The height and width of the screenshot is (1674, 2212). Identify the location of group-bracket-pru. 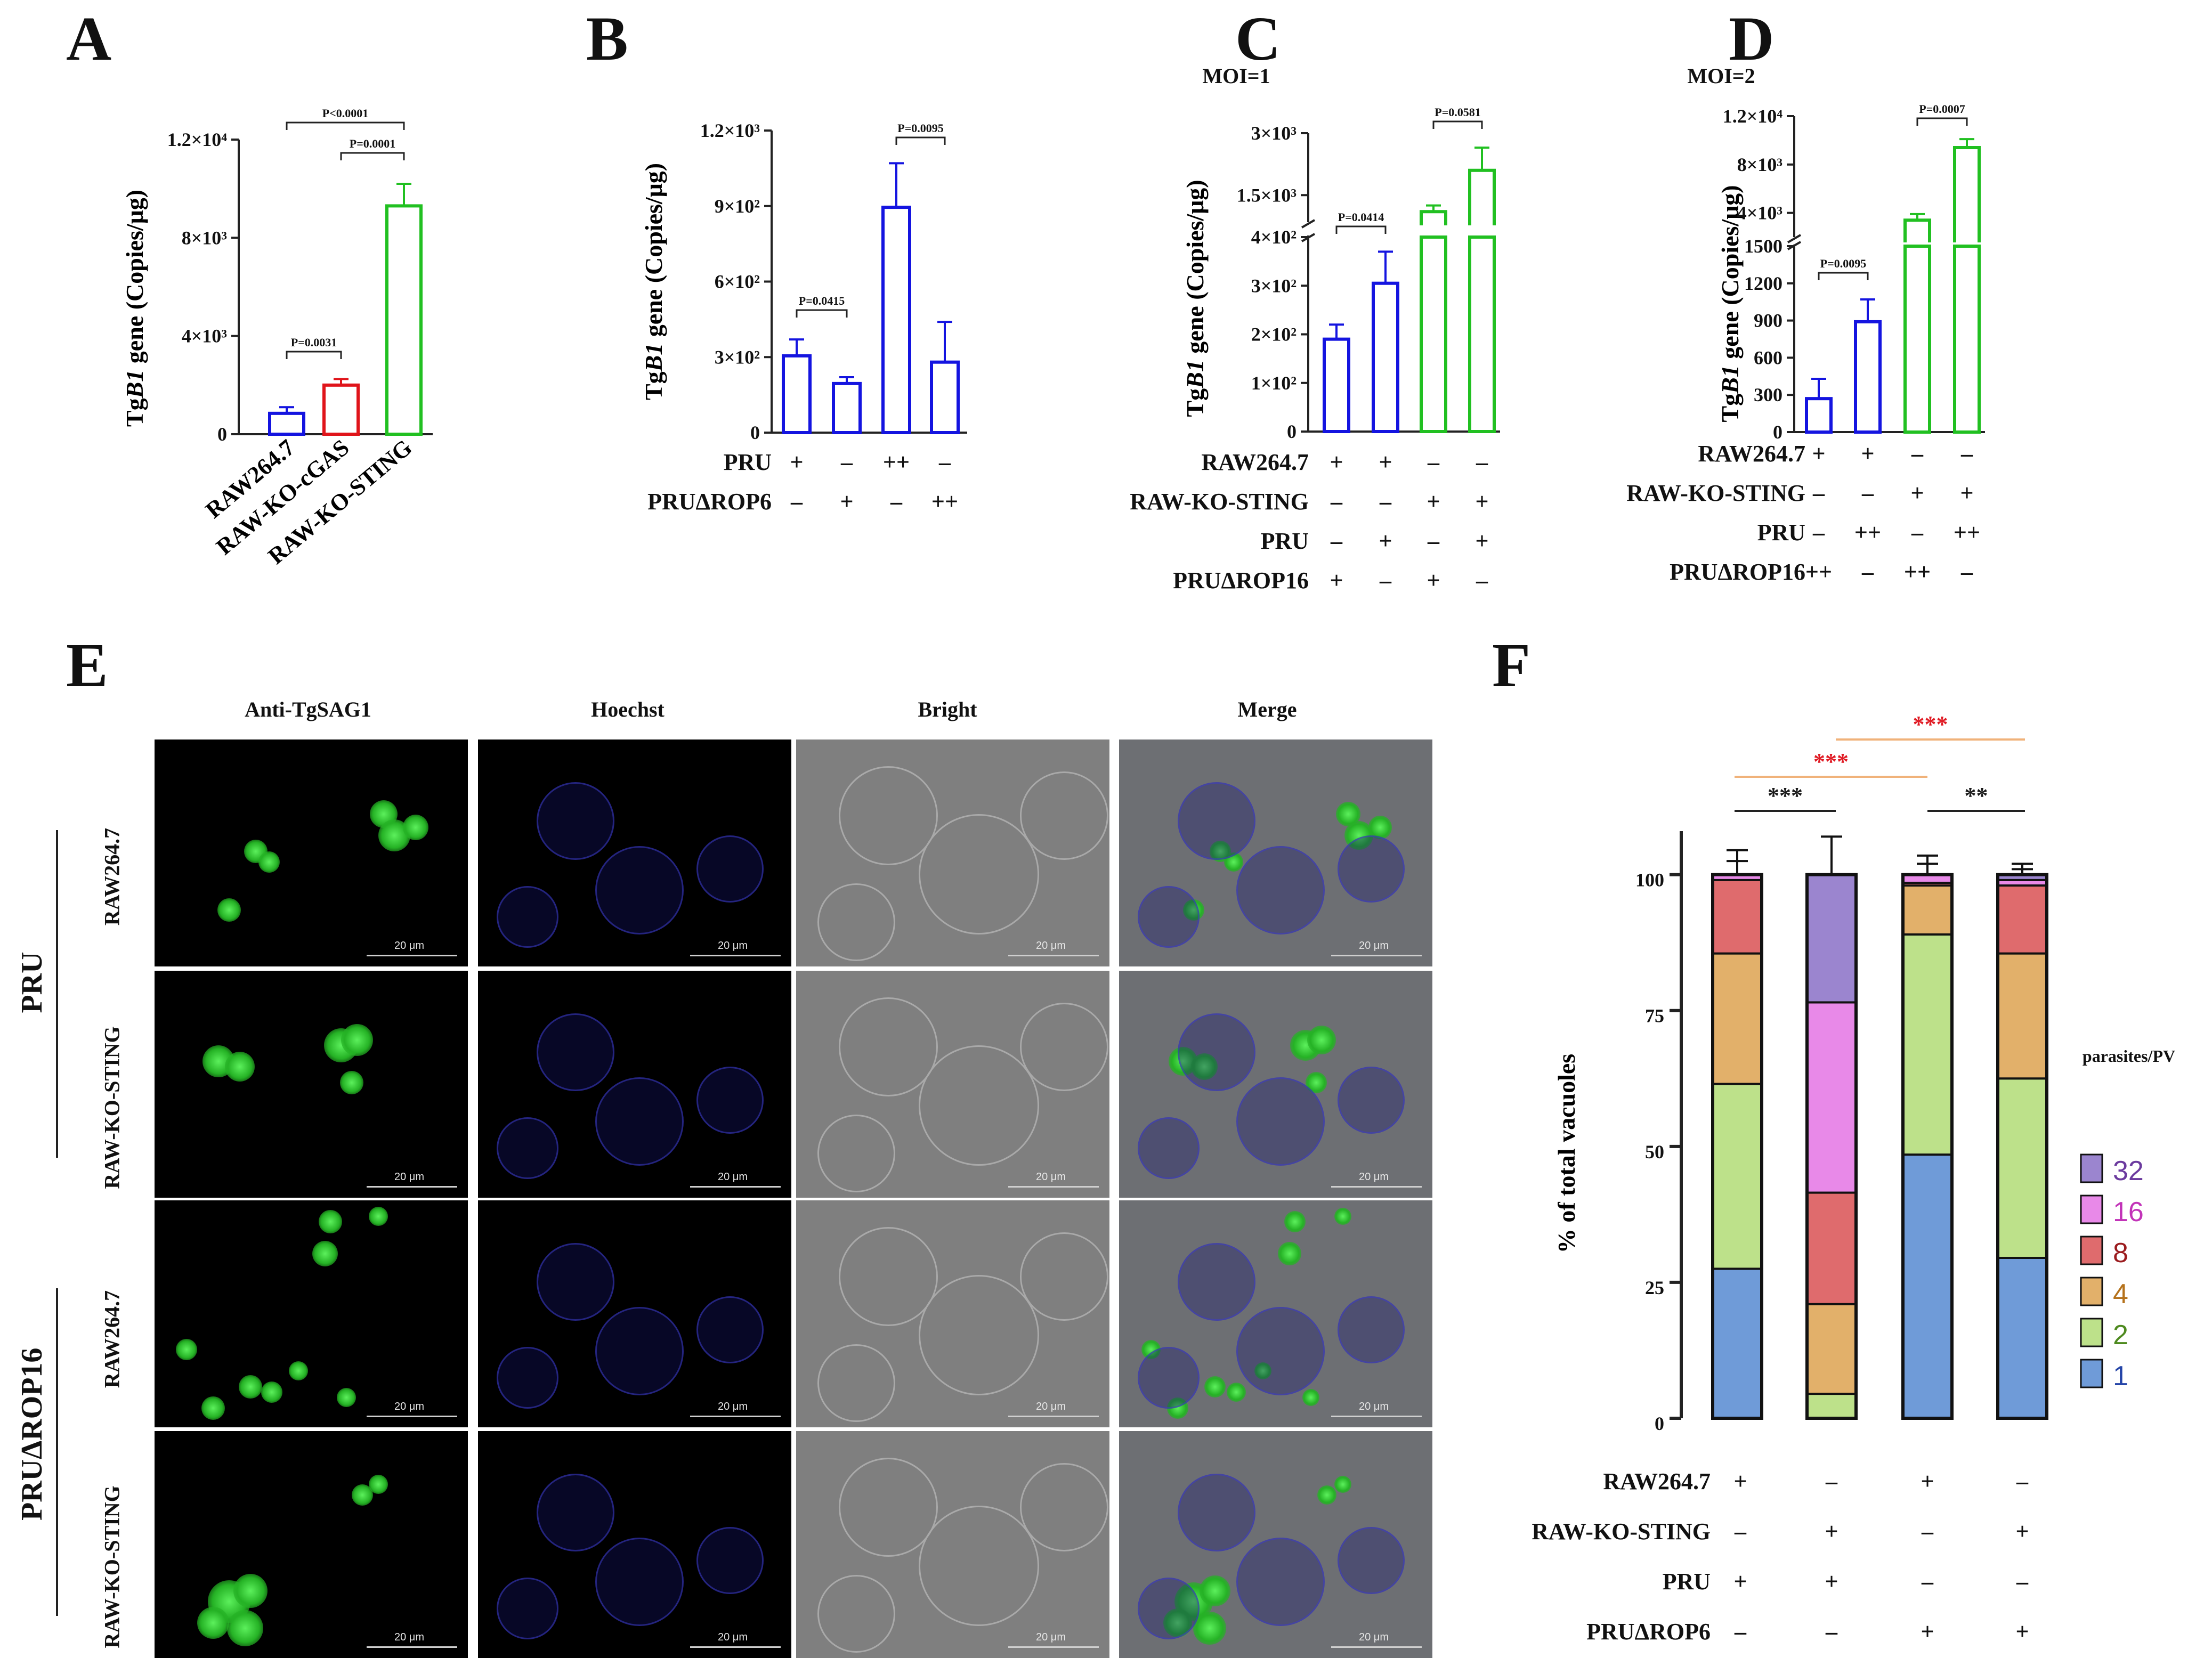
(57, 994).